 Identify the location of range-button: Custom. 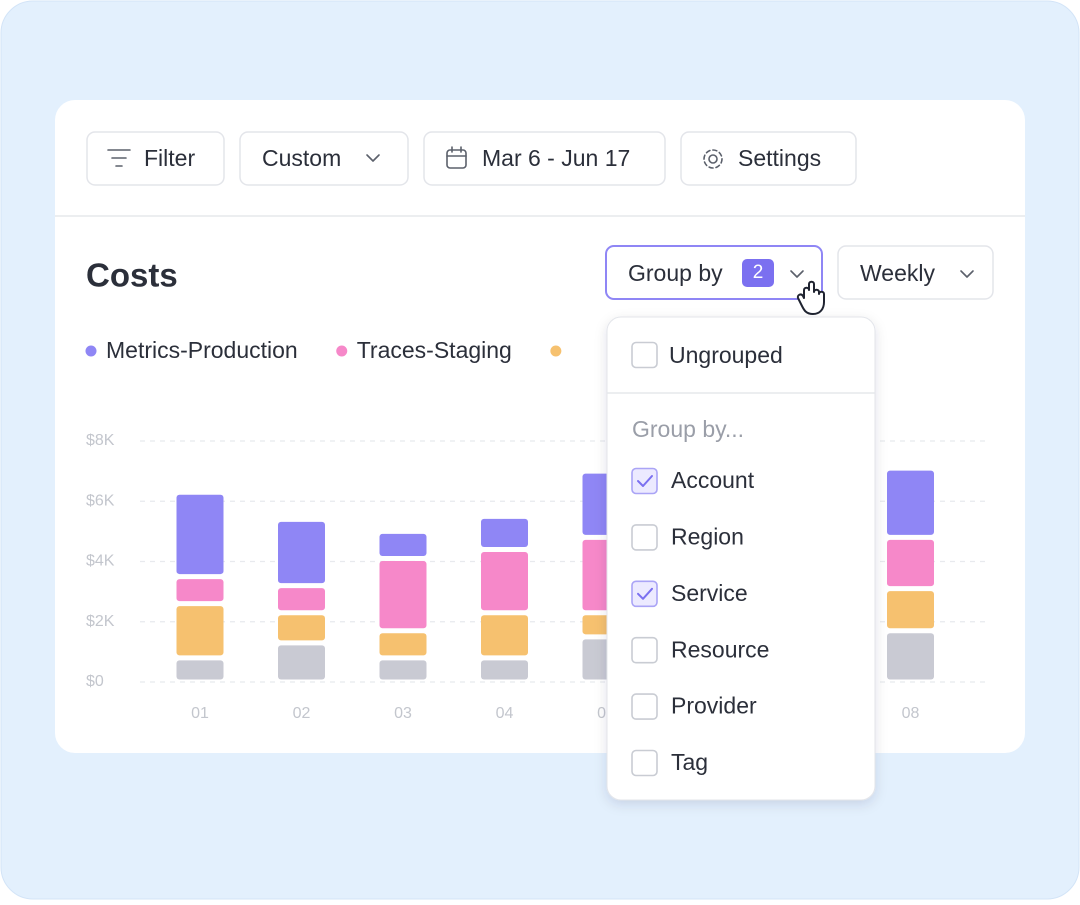
(324, 158).